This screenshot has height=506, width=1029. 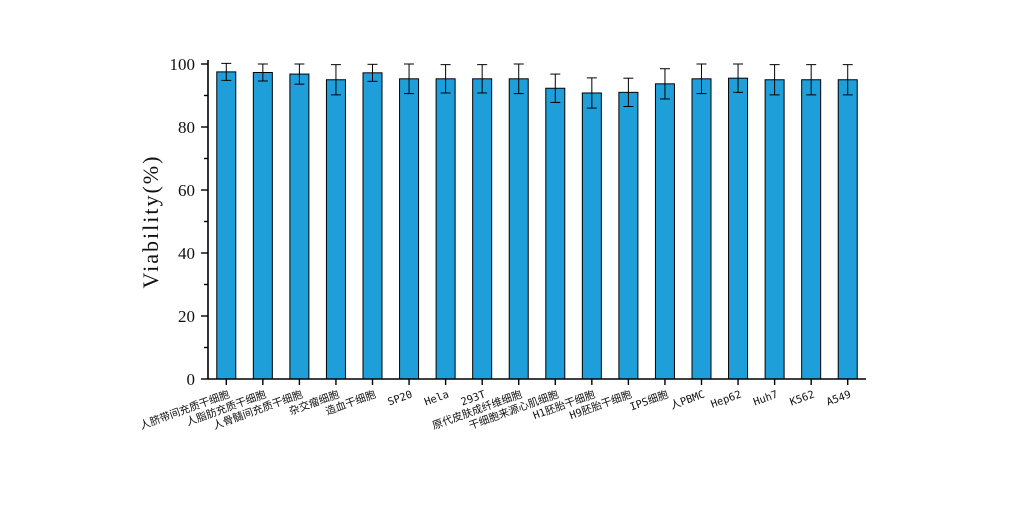 I want to click on x-tick-label: A549, so click(x=839, y=399).